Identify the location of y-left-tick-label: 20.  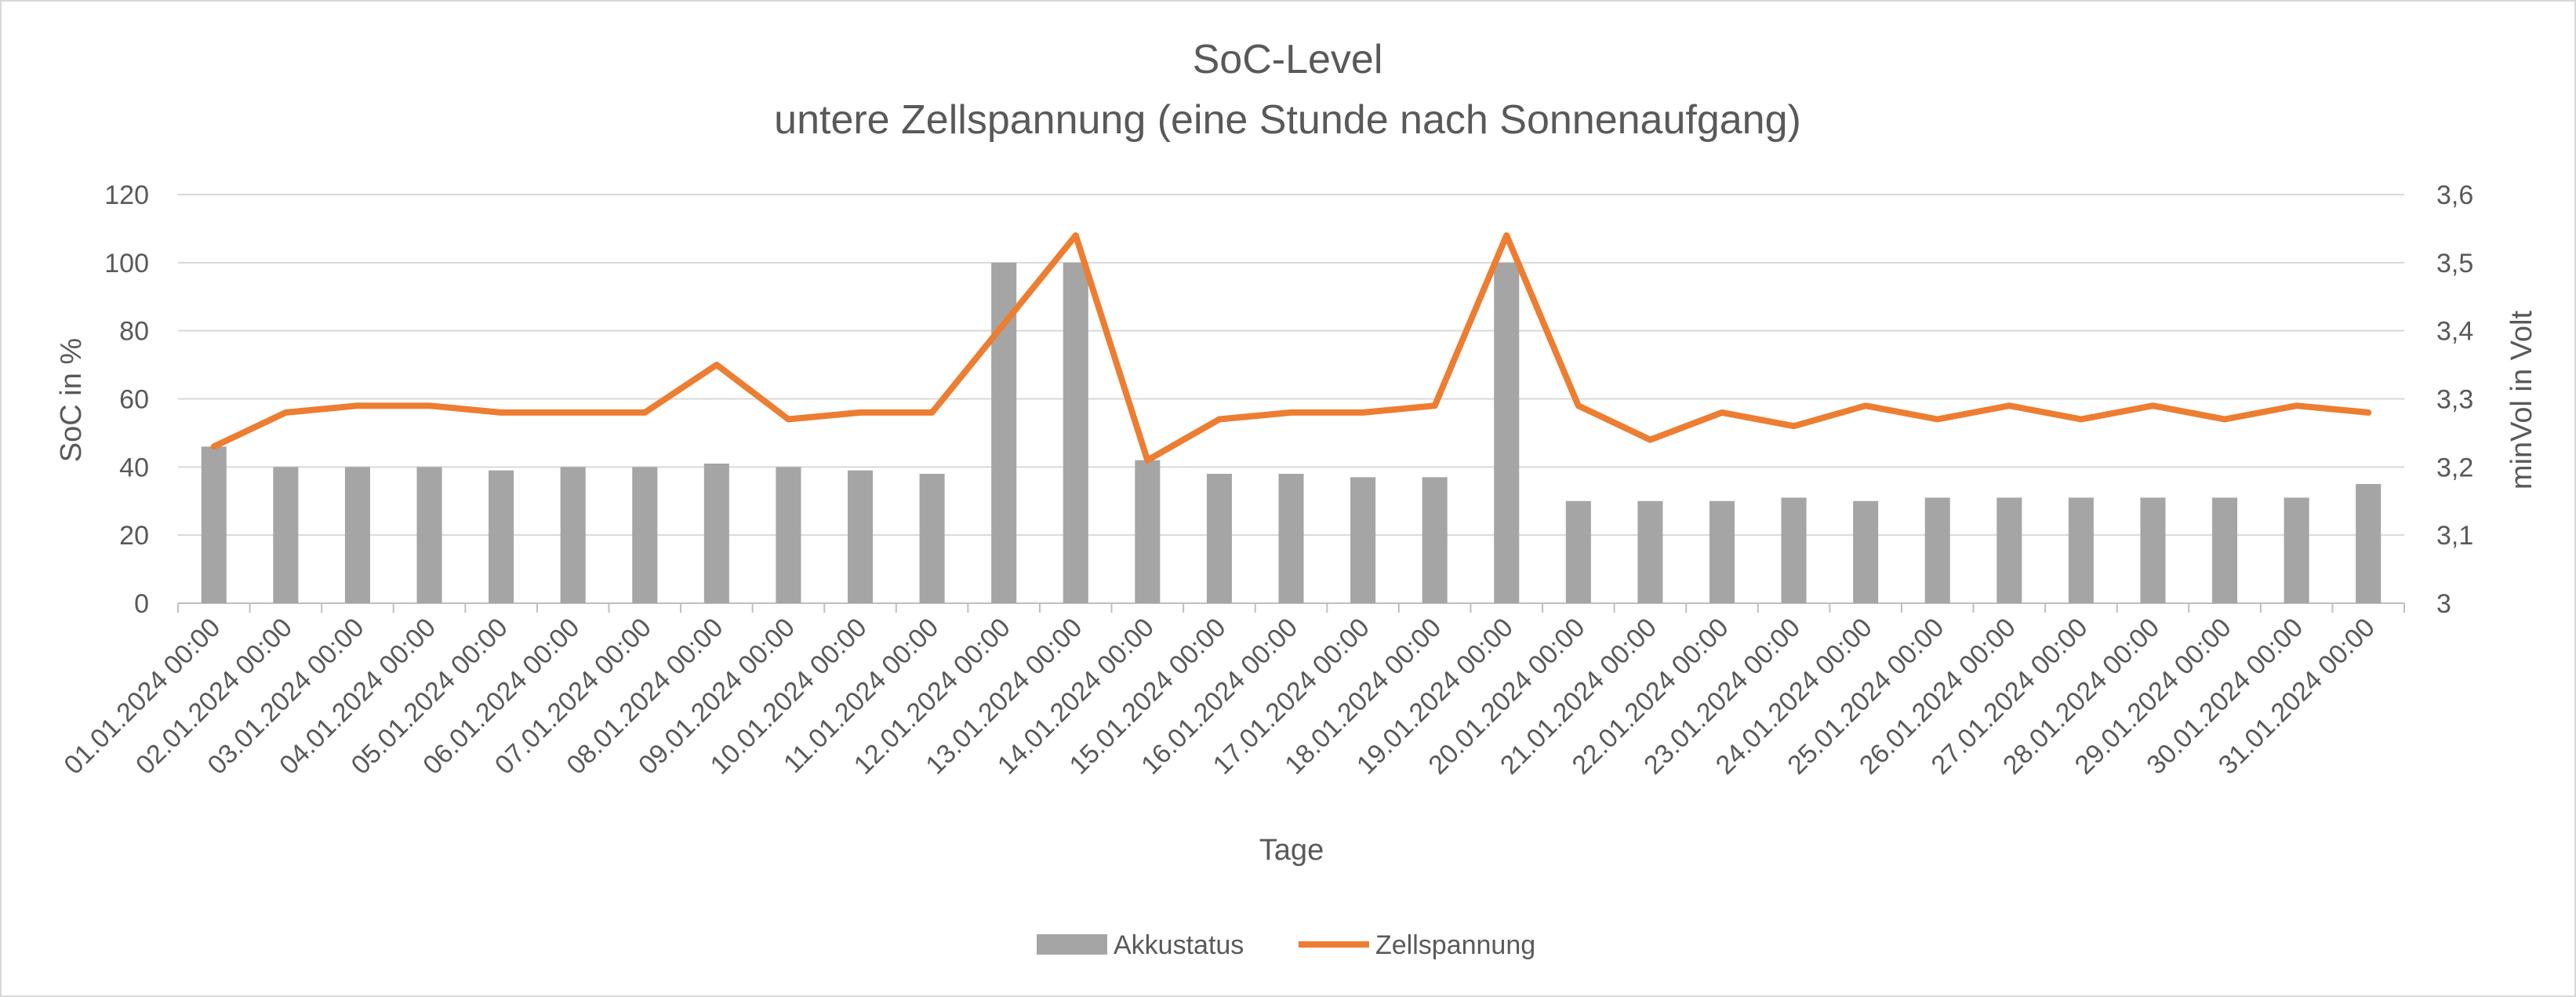
(134, 536).